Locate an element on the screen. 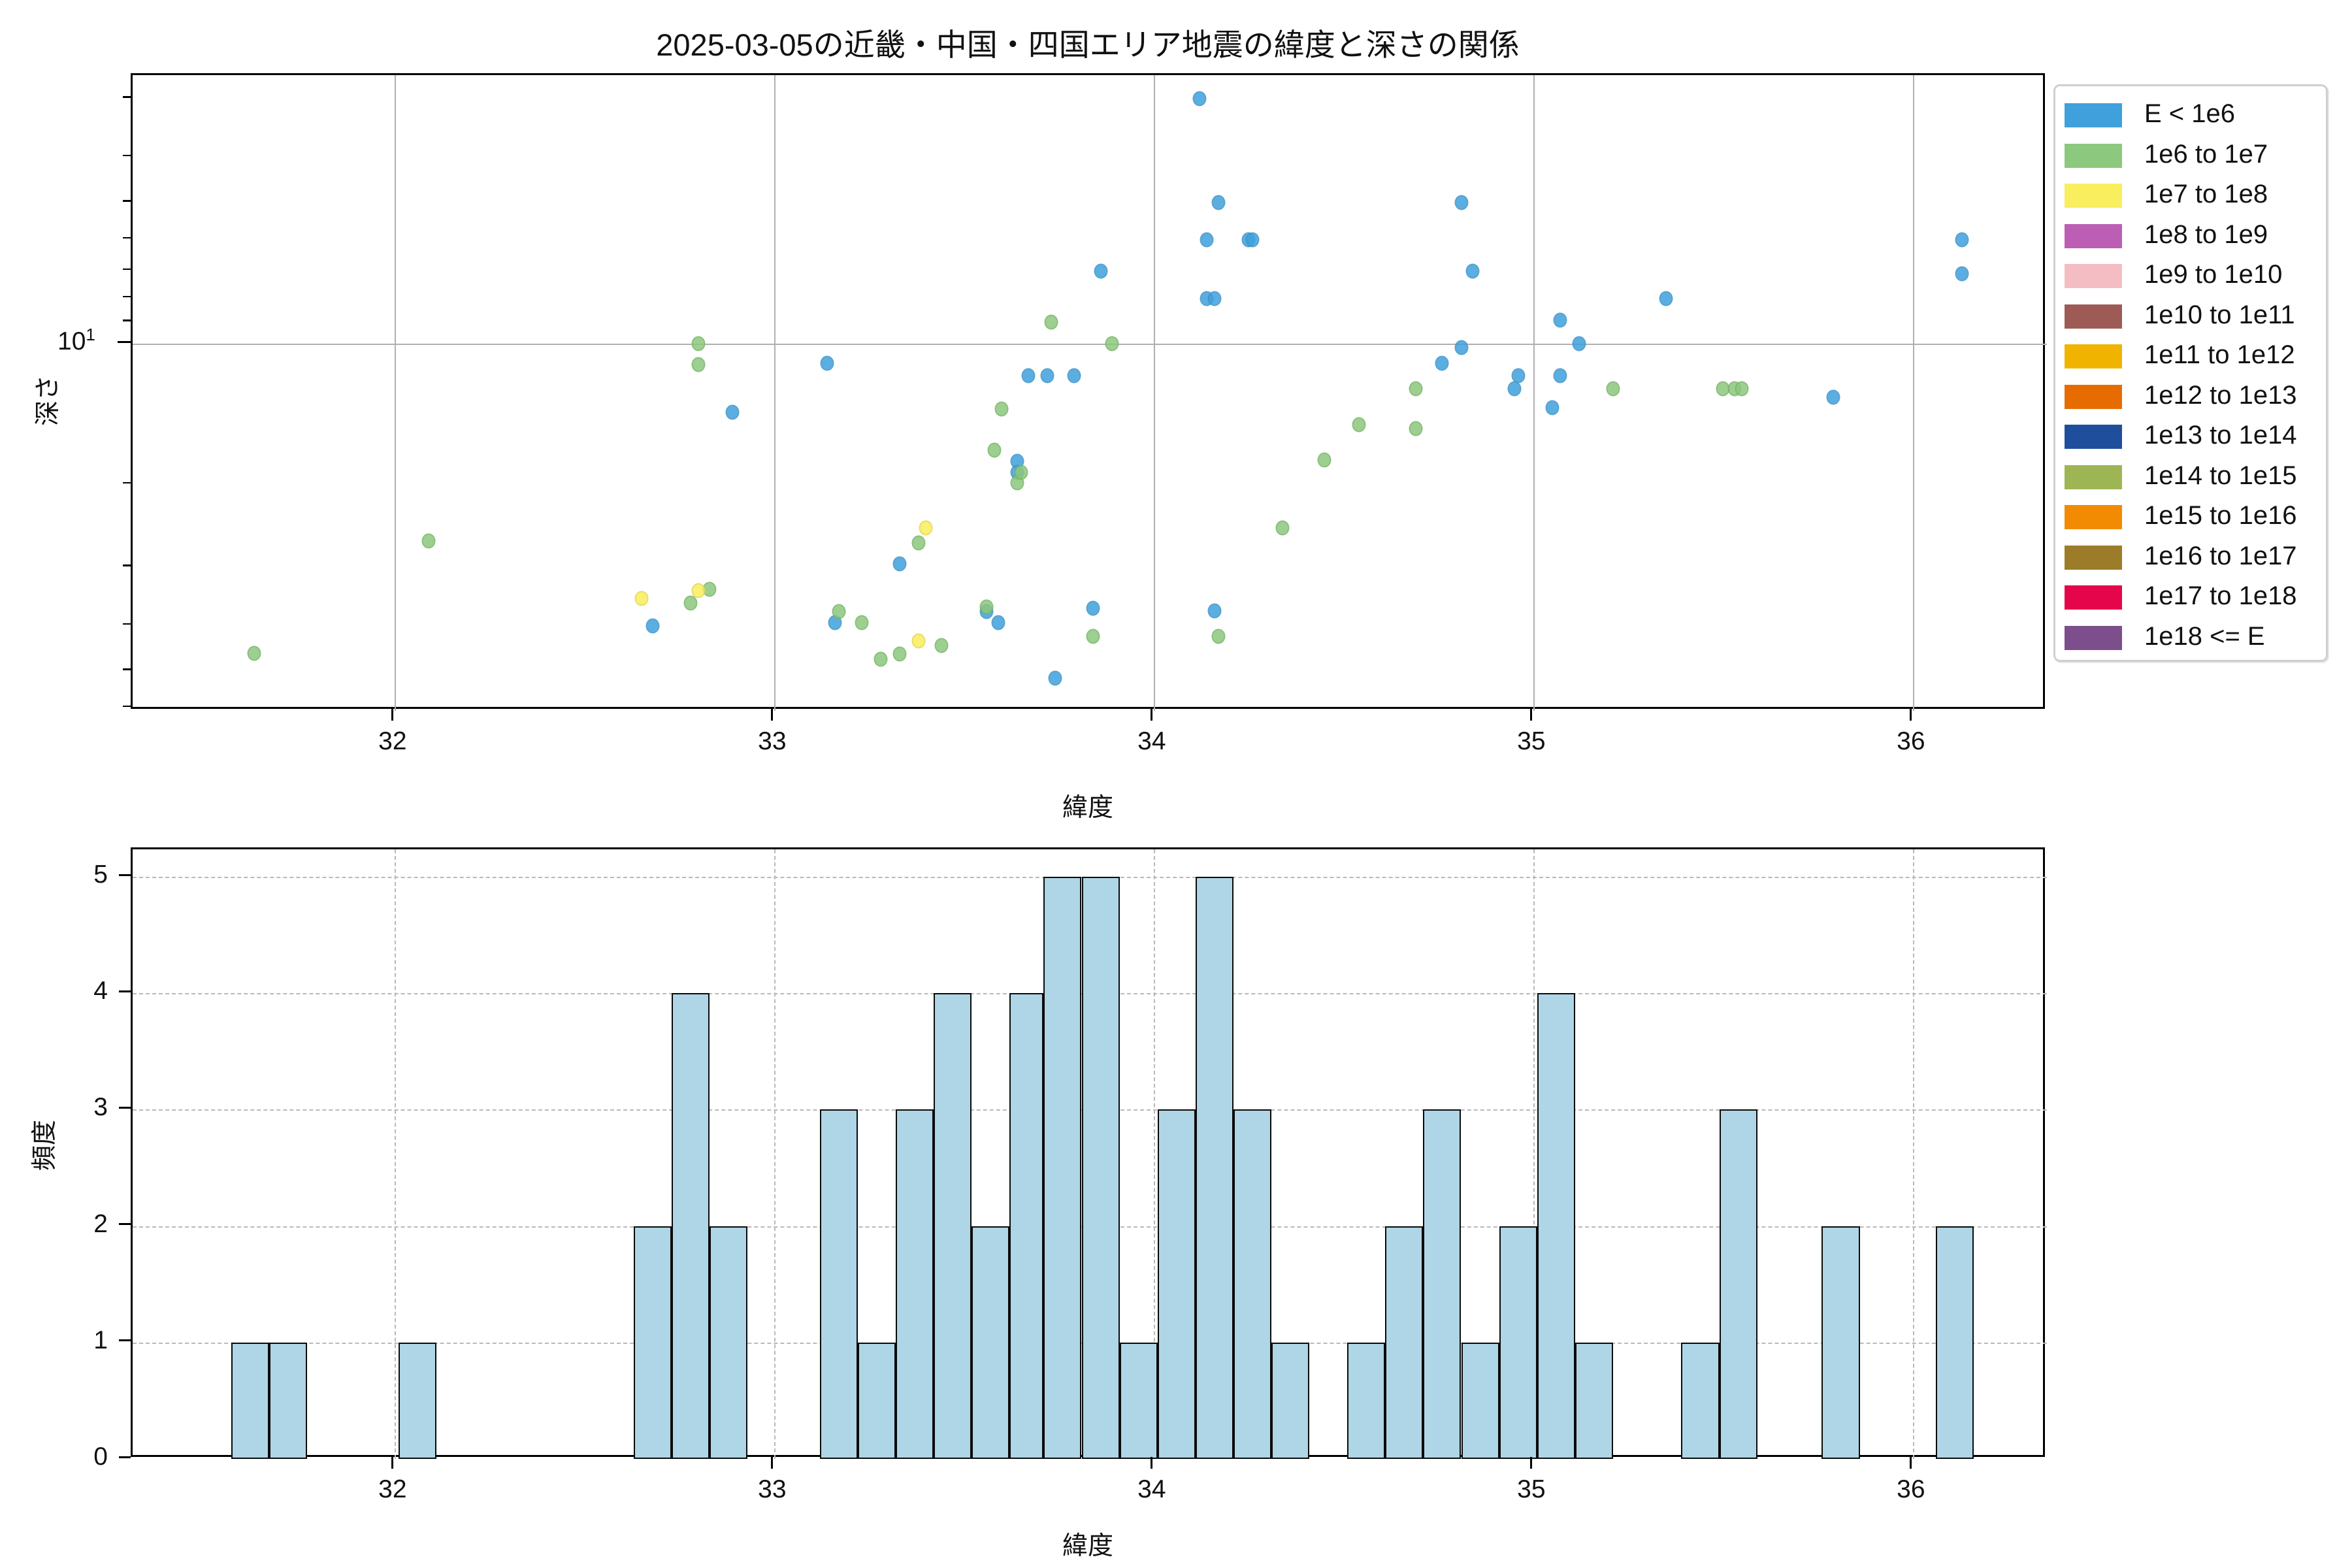 The height and width of the screenshot is (1568, 2352). legend-row: 1e9 to 1e10 is located at coordinates (2190, 276).